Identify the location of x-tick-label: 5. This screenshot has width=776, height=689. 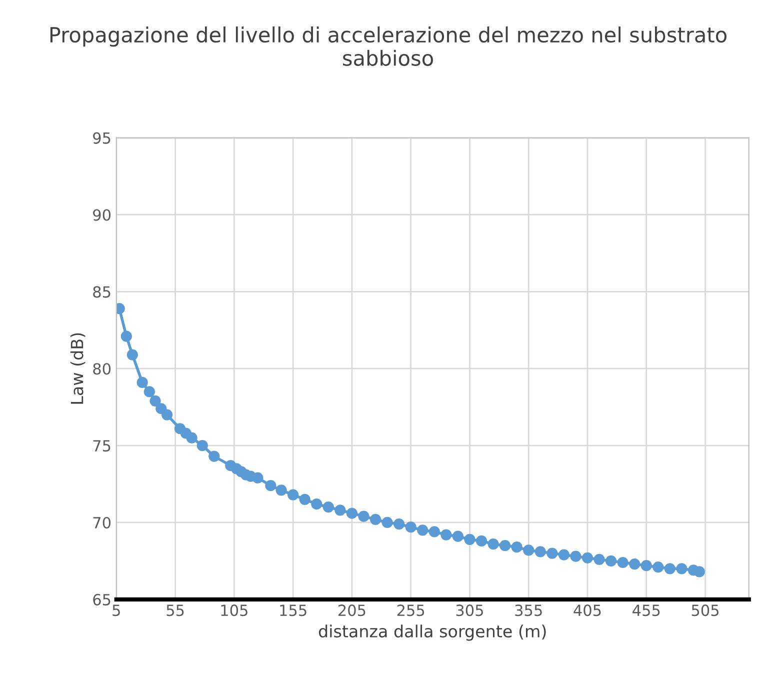
(116, 610).